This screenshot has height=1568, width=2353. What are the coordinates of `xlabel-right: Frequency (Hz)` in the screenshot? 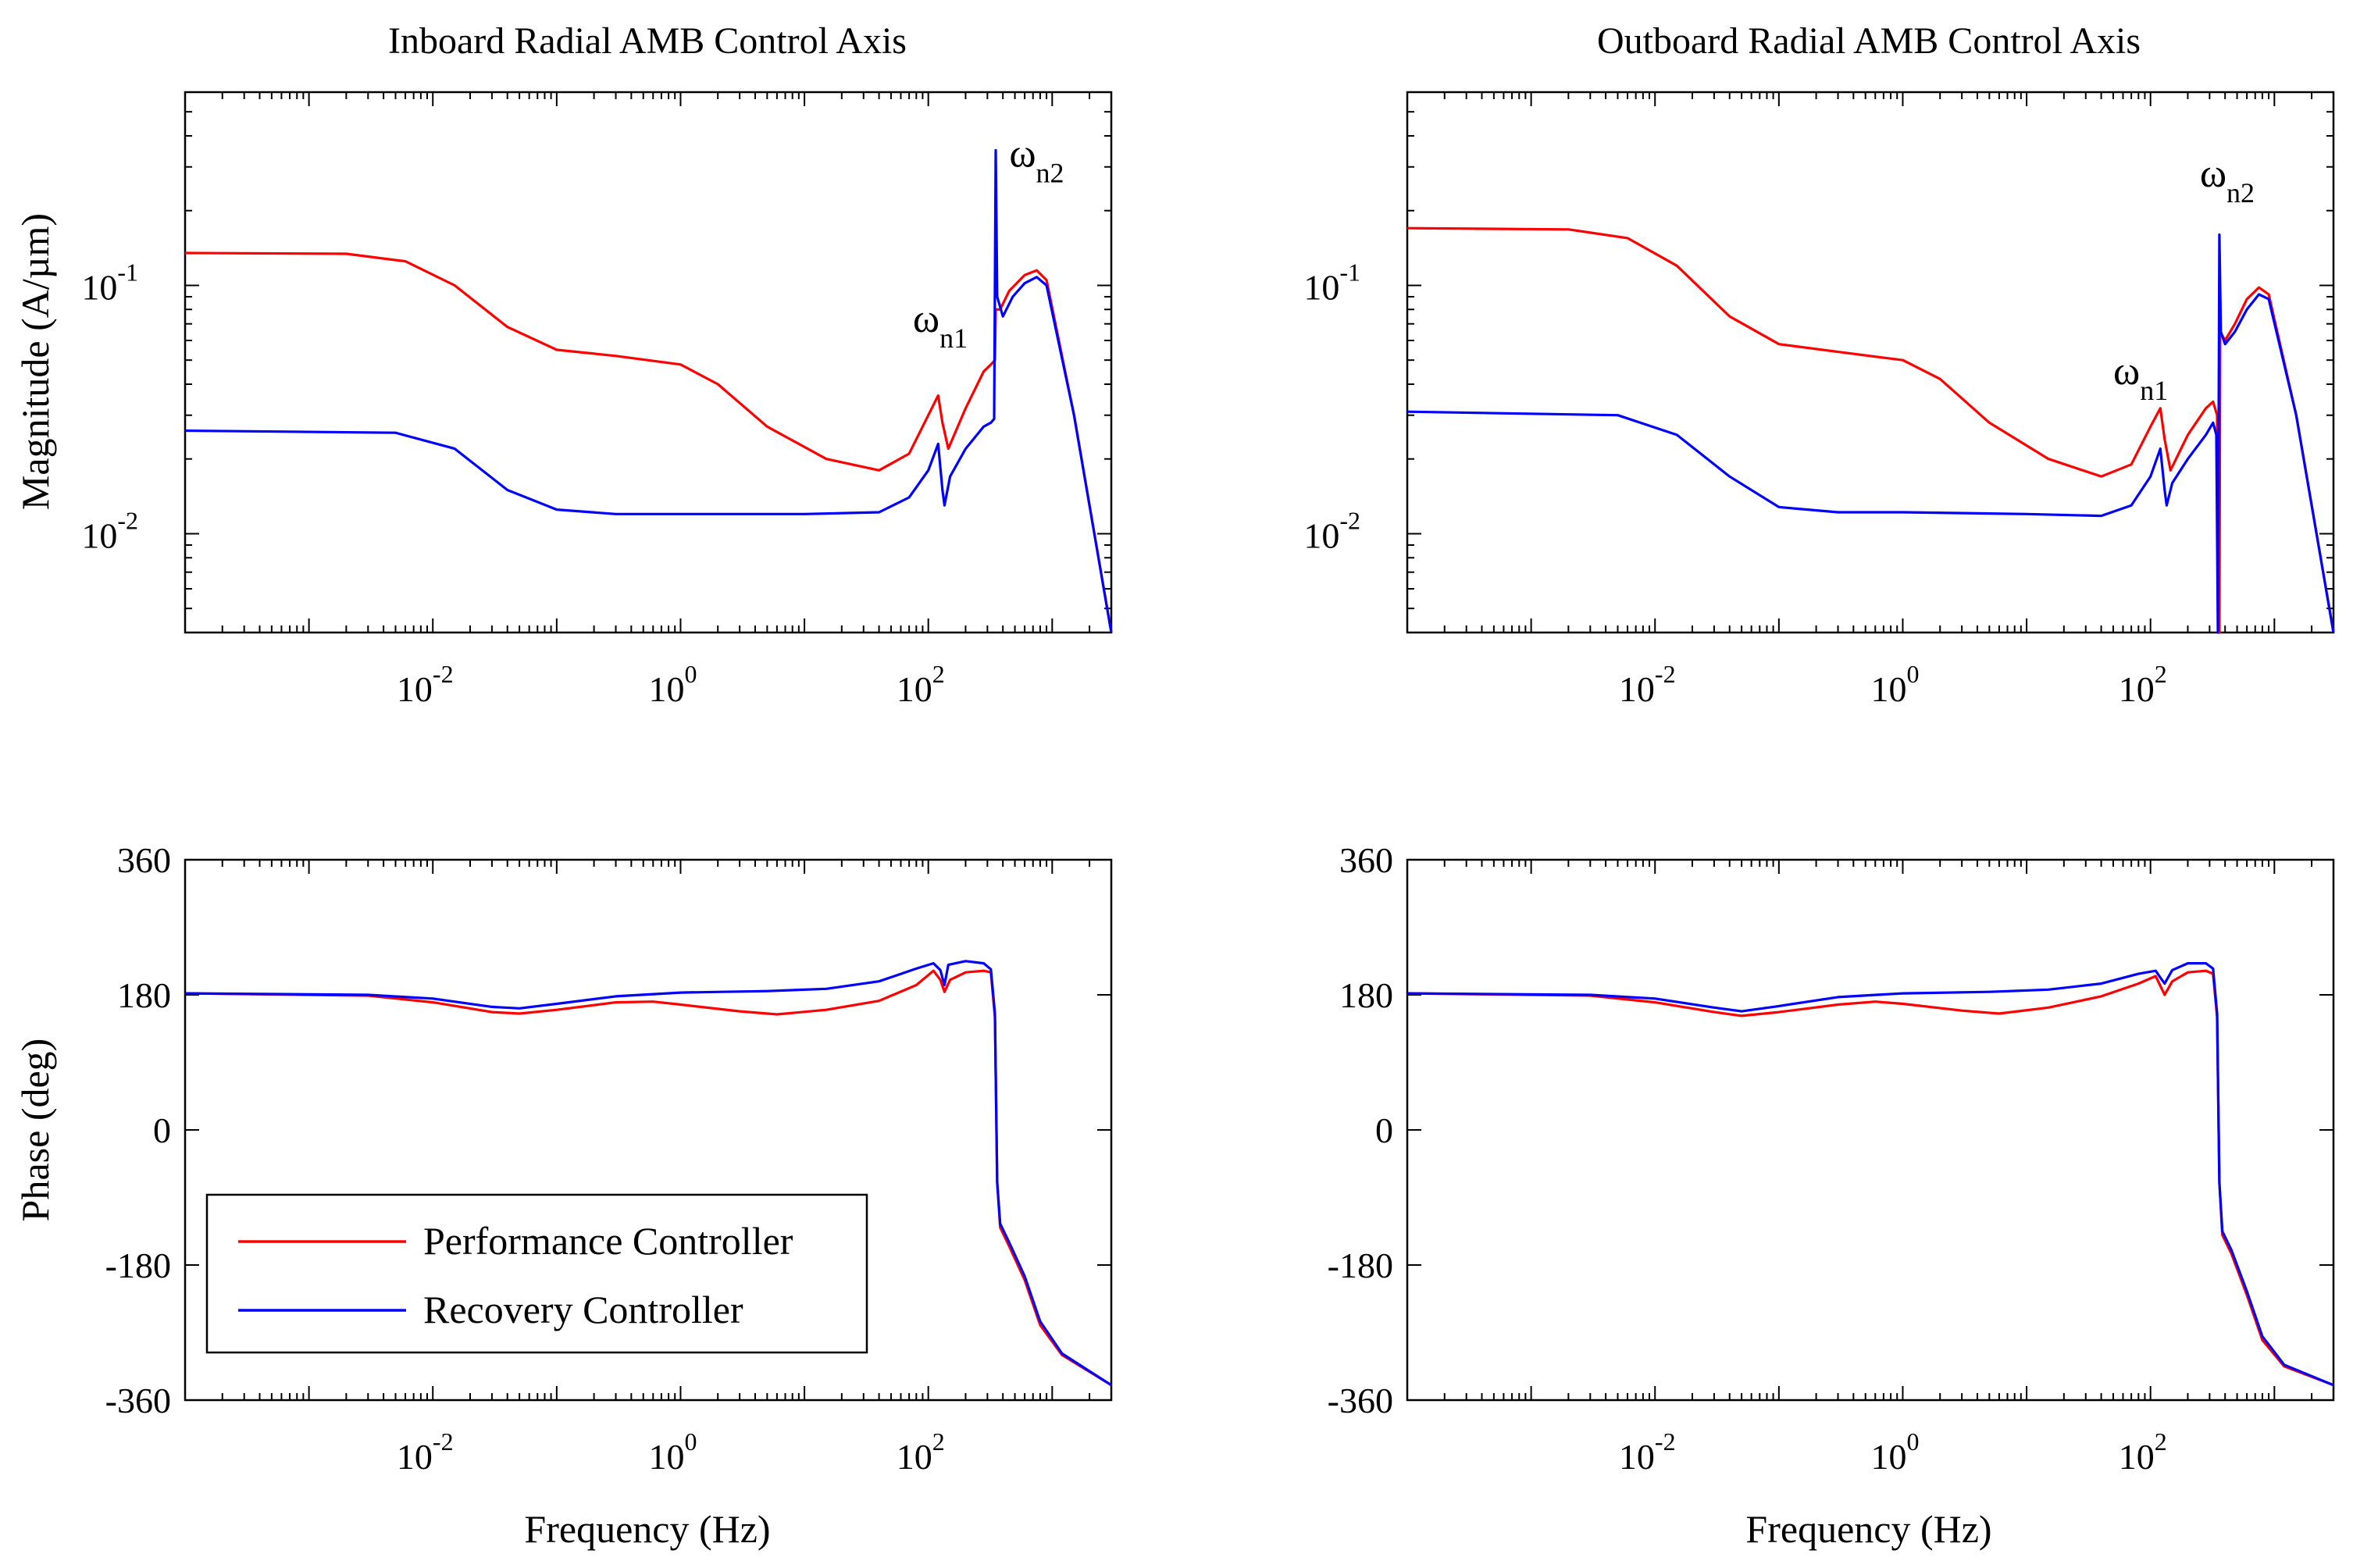 It's located at (1868, 1529).